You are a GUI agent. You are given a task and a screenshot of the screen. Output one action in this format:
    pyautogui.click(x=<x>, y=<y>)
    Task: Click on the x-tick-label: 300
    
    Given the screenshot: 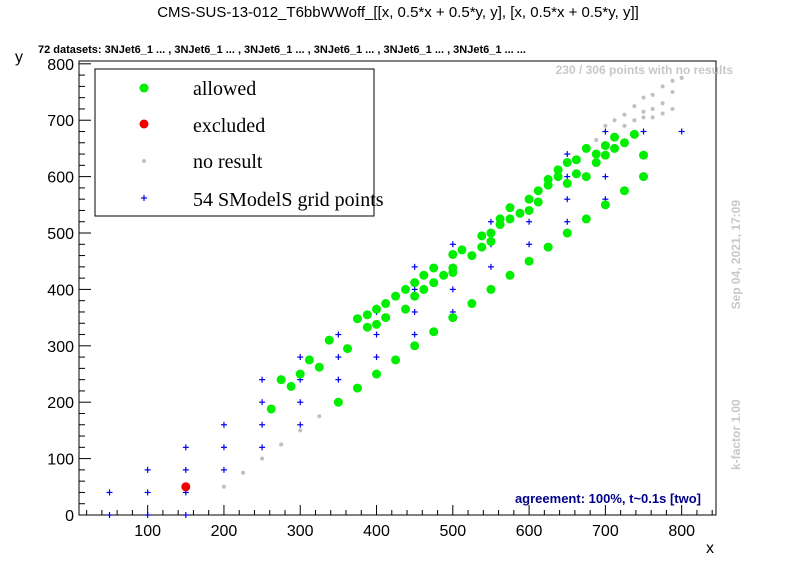 What is the action you would take?
    pyautogui.click(x=300, y=531)
    